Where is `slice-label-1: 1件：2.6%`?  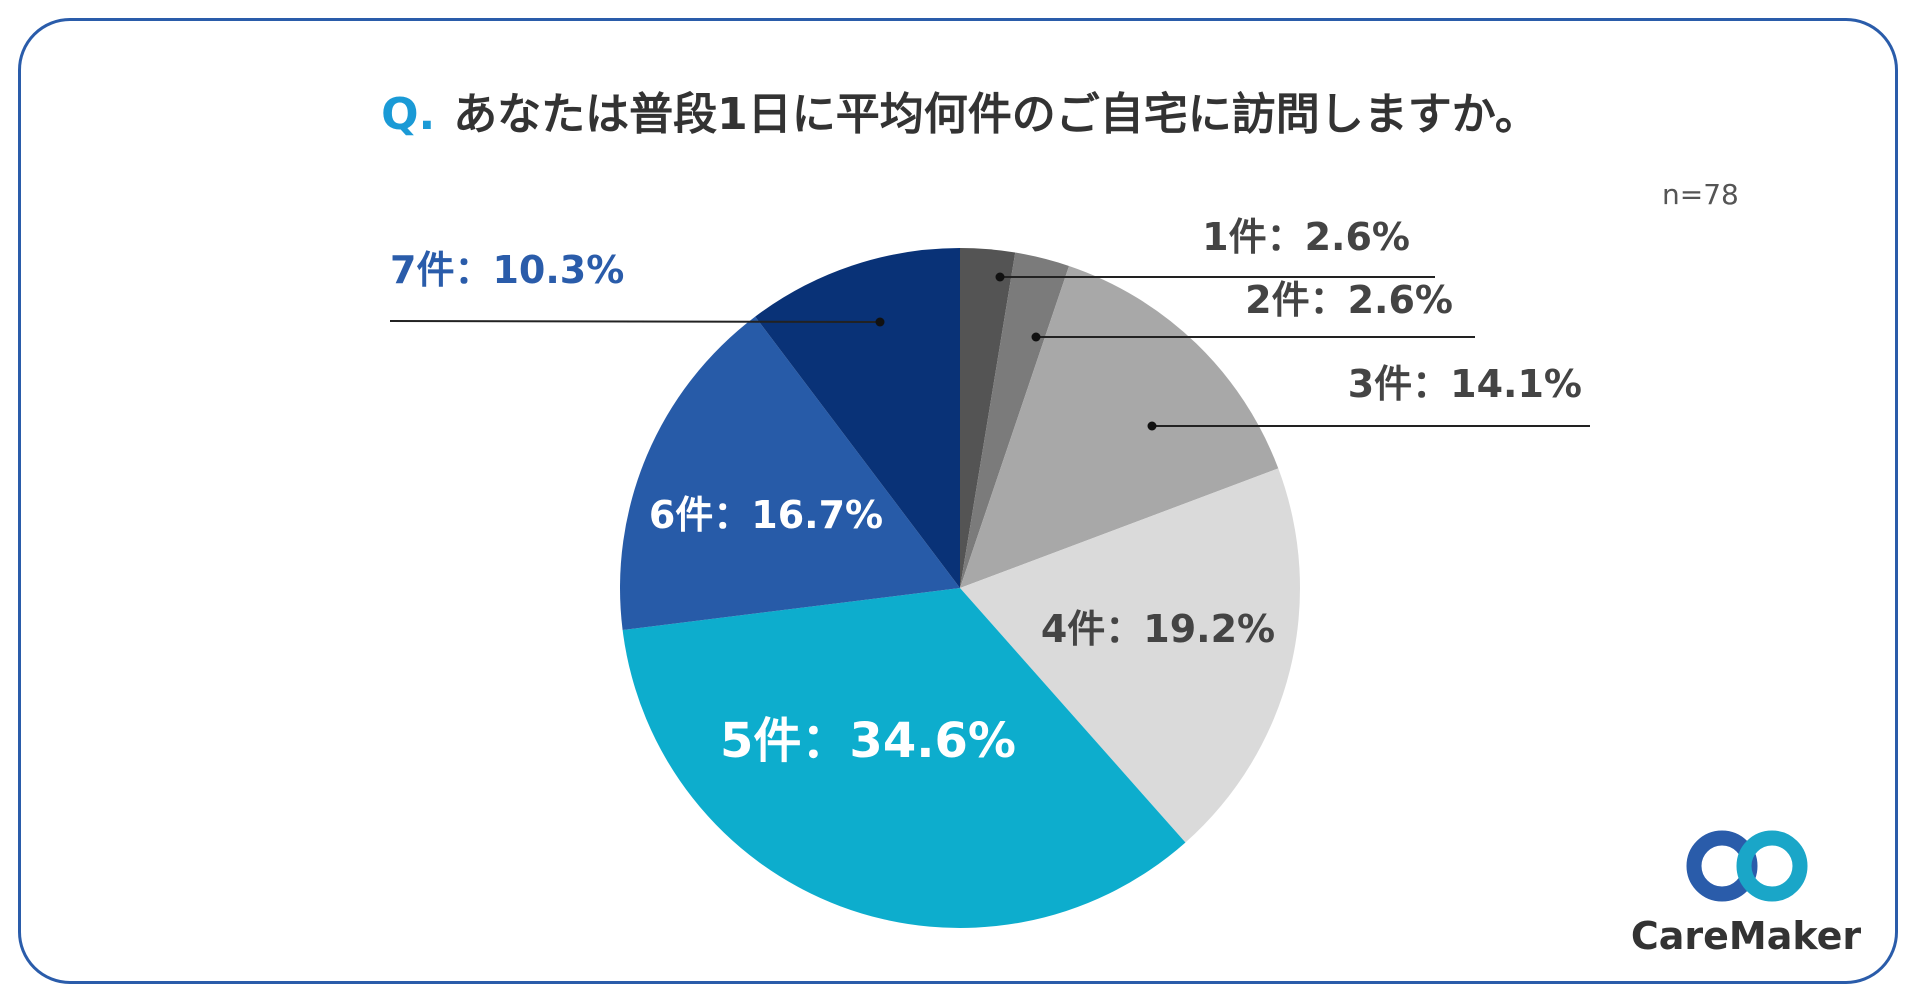
slice-label-1: 1件：2.6% is located at coordinates (1306, 237).